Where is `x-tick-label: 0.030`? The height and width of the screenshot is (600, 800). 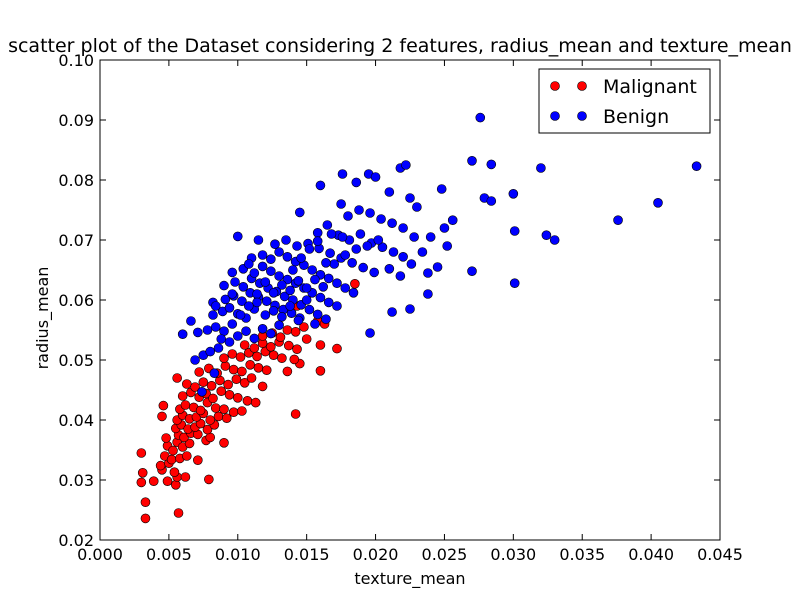
x-tick-label: 0.030 is located at coordinates (513, 554).